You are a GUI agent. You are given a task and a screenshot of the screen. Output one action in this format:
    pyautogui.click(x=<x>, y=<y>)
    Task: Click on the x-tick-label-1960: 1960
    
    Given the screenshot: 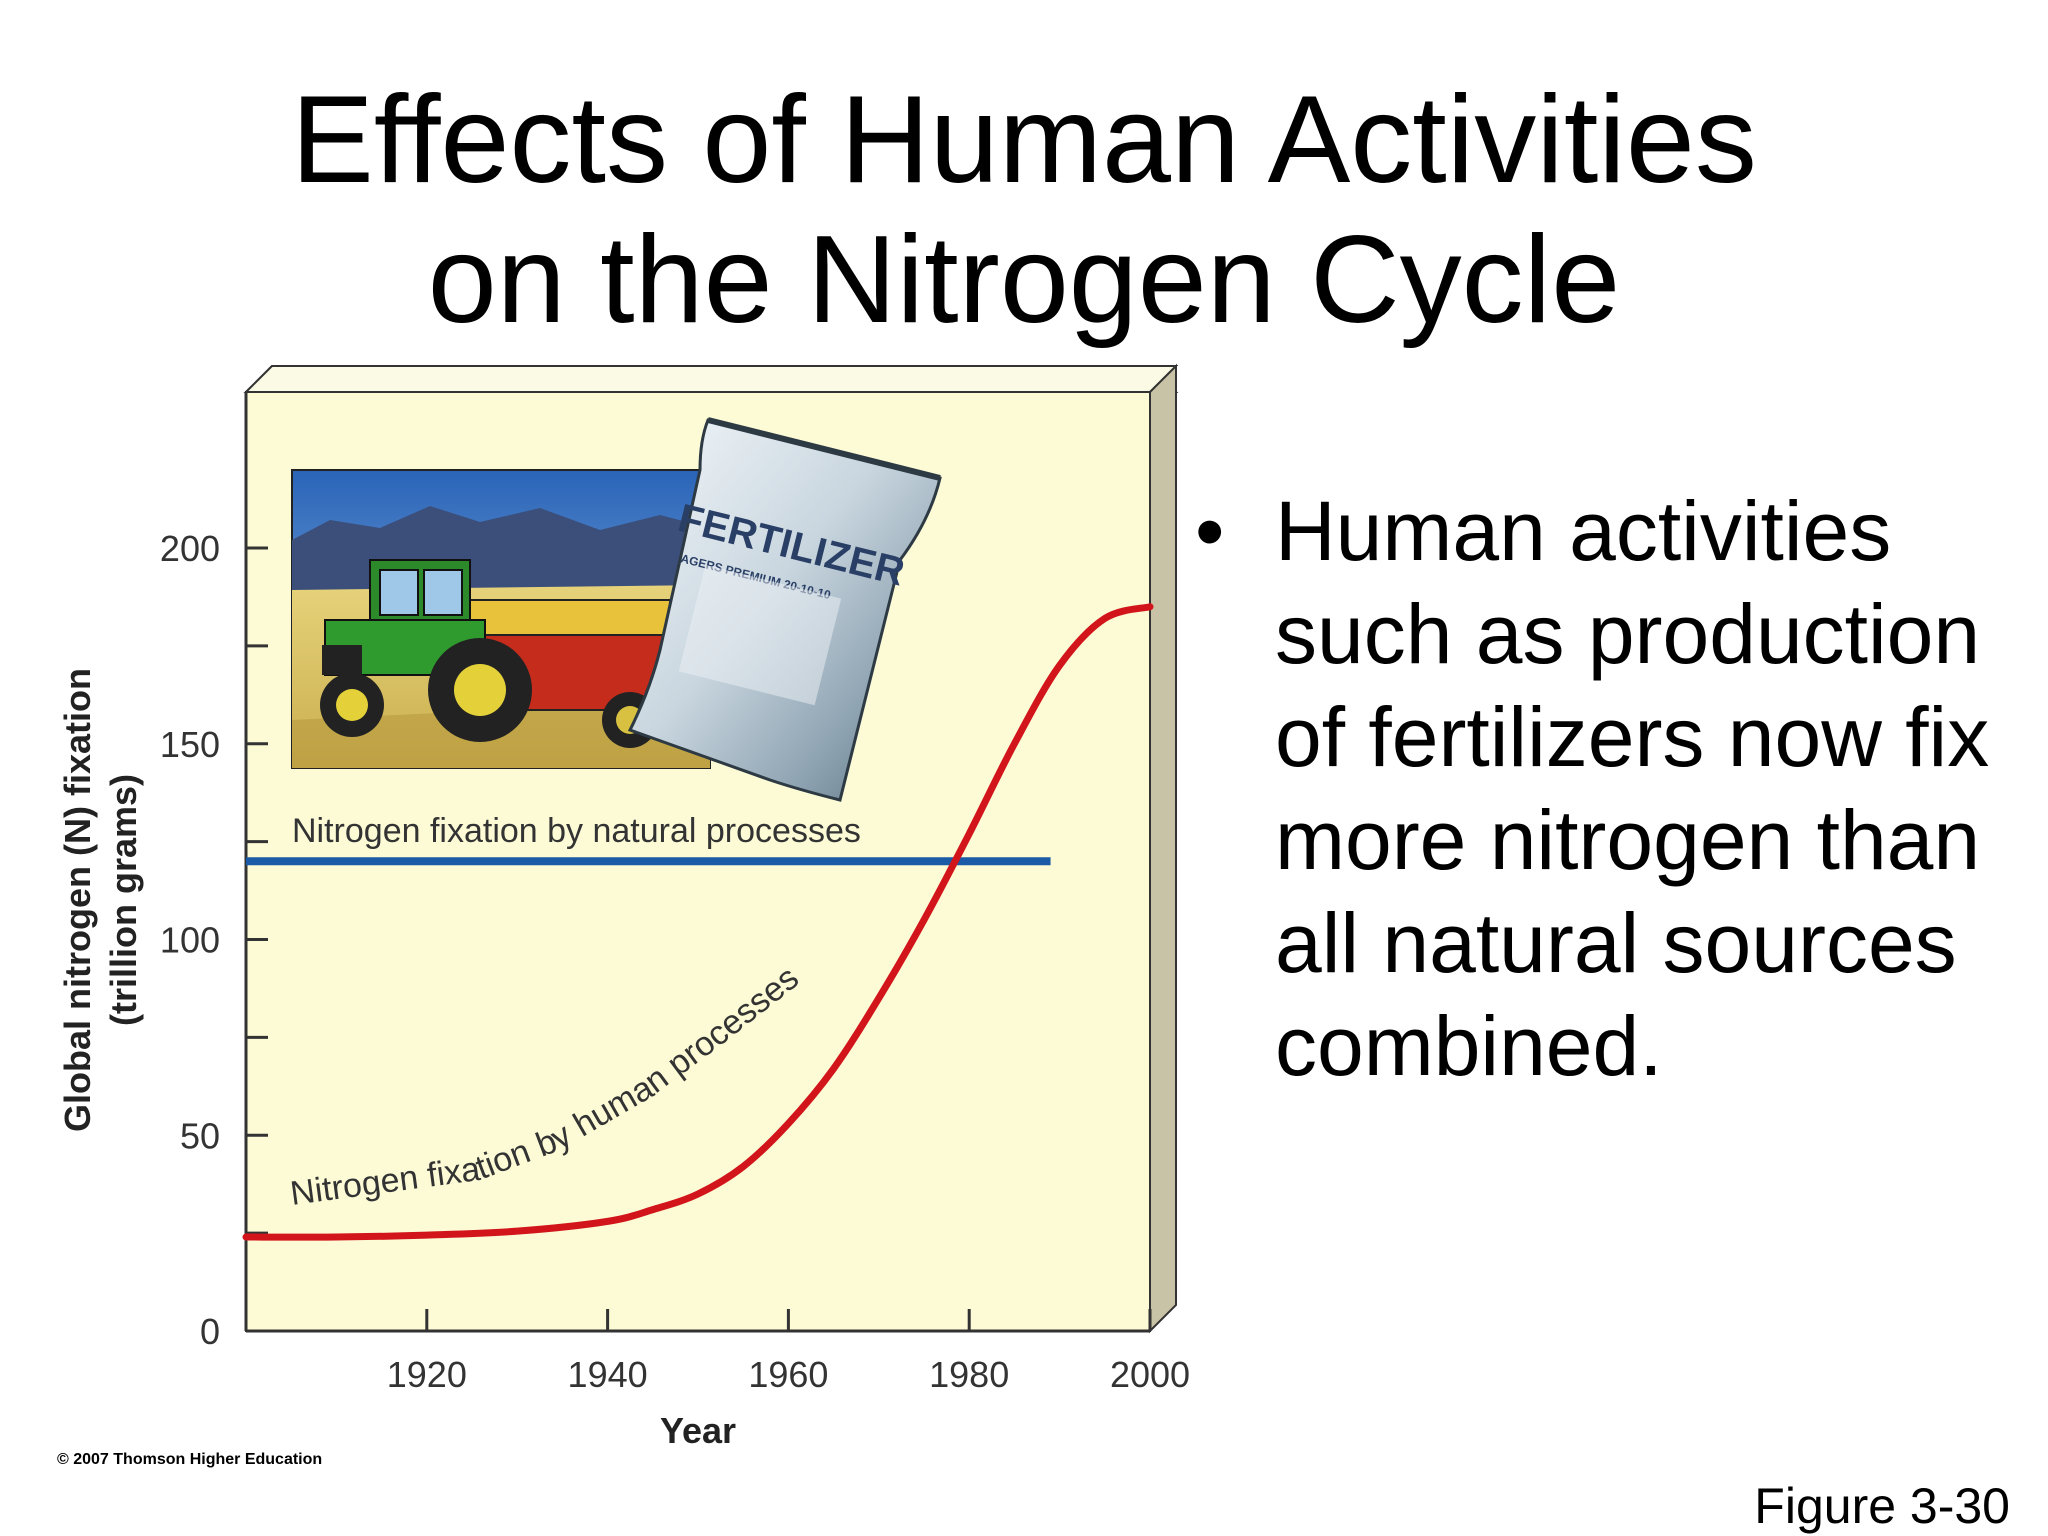 What is the action you would take?
    pyautogui.click(x=788, y=1374)
    